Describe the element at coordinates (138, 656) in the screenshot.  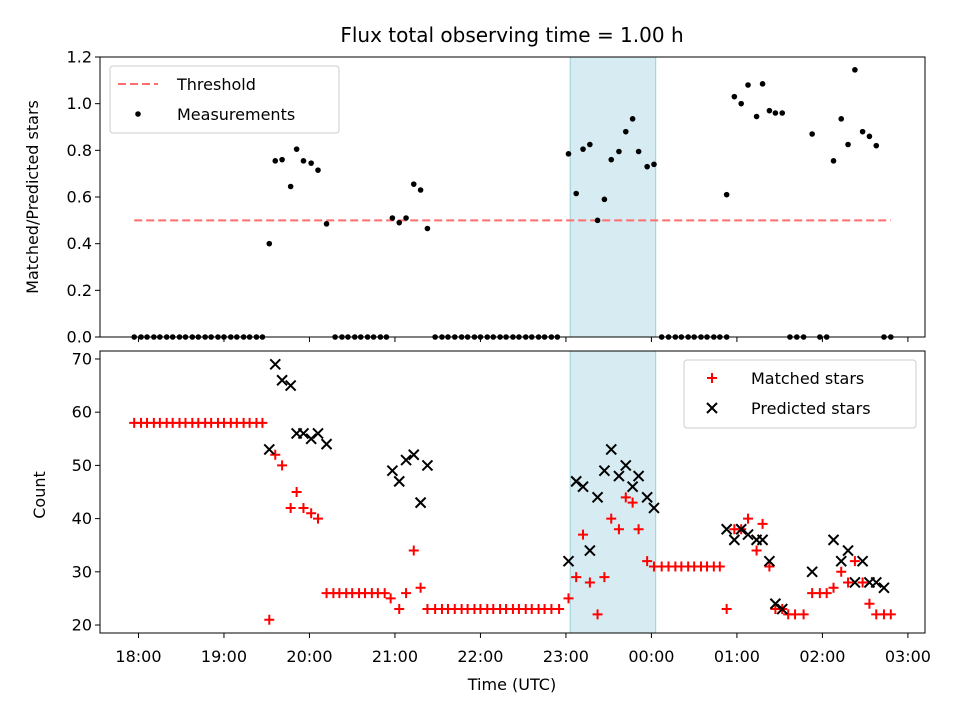
I see `bottom-chart-x-tick-label: 18:00` at that location.